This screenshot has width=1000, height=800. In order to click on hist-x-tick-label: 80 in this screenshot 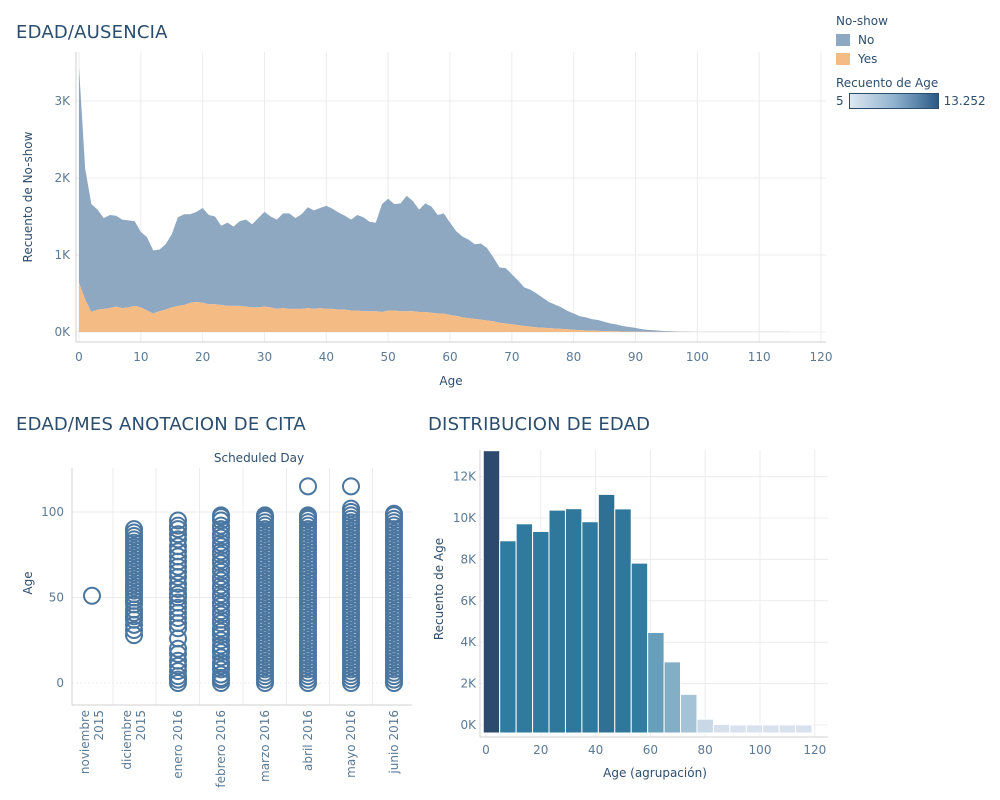, I will do `click(705, 750)`.